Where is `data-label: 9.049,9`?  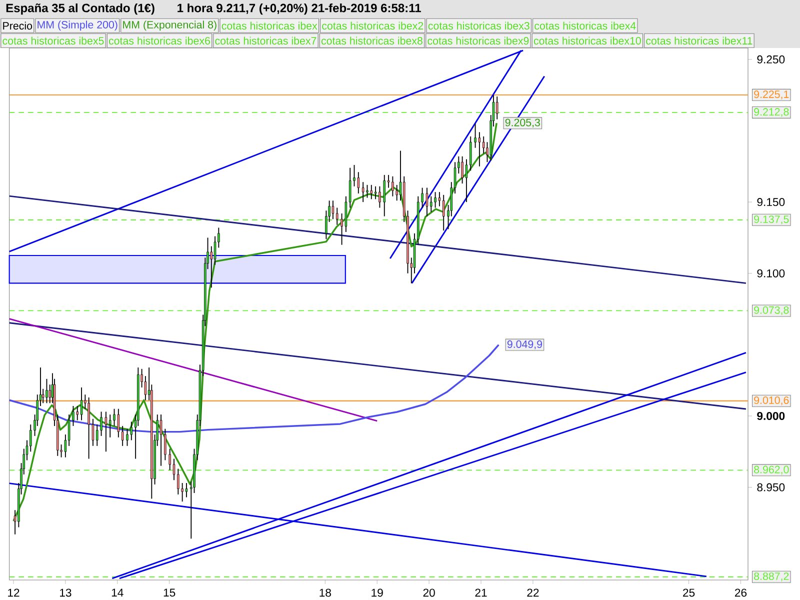 data-label: 9.049,9 is located at coordinates (524, 345).